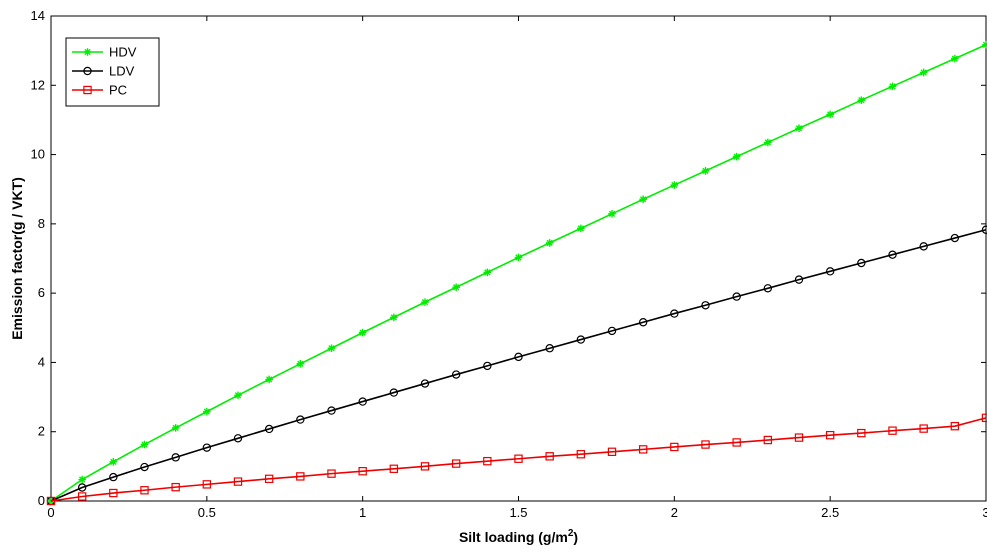 This screenshot has height=548, width=987. What do you see at coordinates (518, 536) in the screenshot?
I see `x-axis-title: Silt loading (g/m2)` at bounding box center [518, 536].